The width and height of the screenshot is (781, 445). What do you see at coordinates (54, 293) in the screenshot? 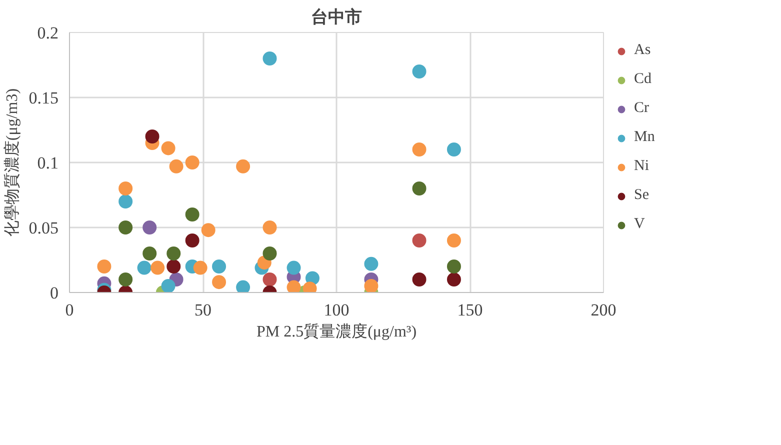
I see `y-tick-label: 0` at bounding box center [54, 293].